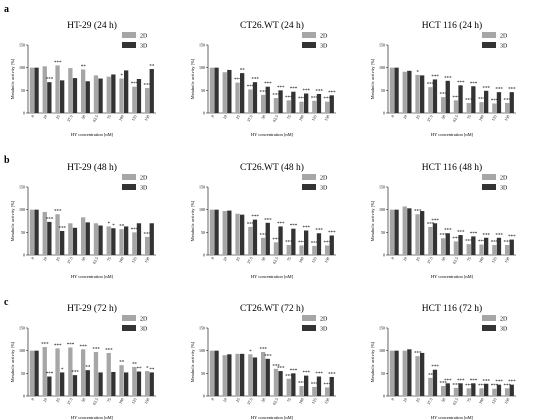  What do you see at coordinates (22, 328) in the screenshot?
I see `y-tick-label: 150` at bounding box center [22, 328].